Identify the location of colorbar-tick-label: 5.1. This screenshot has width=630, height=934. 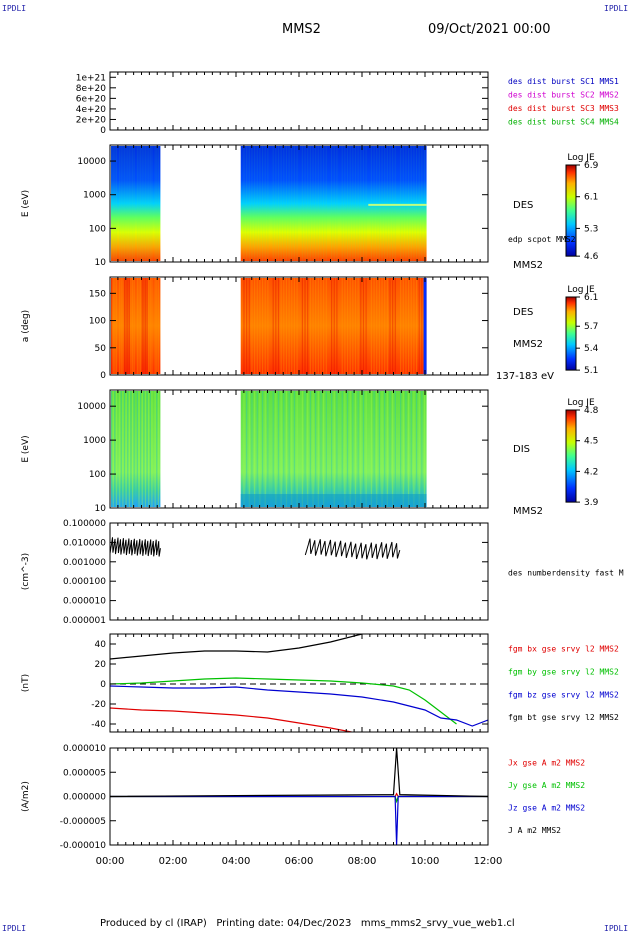
(591, 371).